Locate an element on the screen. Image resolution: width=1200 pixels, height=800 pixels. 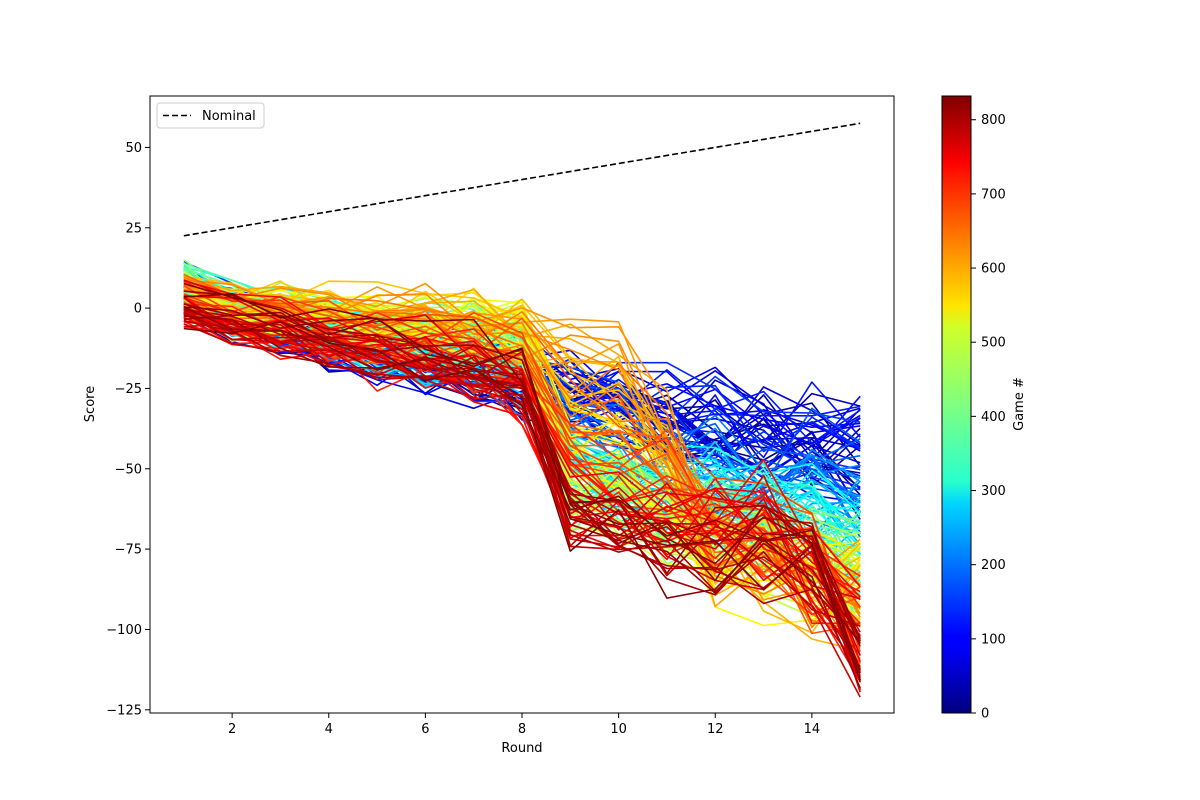
y-tick-label: −75 is located at coordinates (128, 550).